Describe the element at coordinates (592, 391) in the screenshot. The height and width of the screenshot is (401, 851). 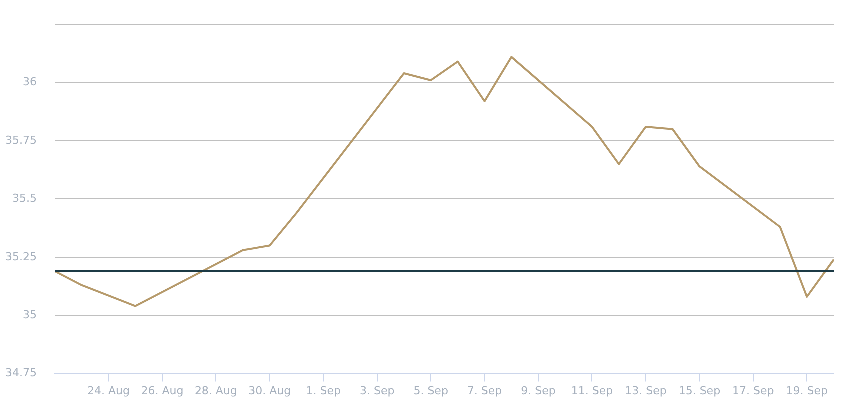
I see `x-tick-label: 11. Sep` at that location.